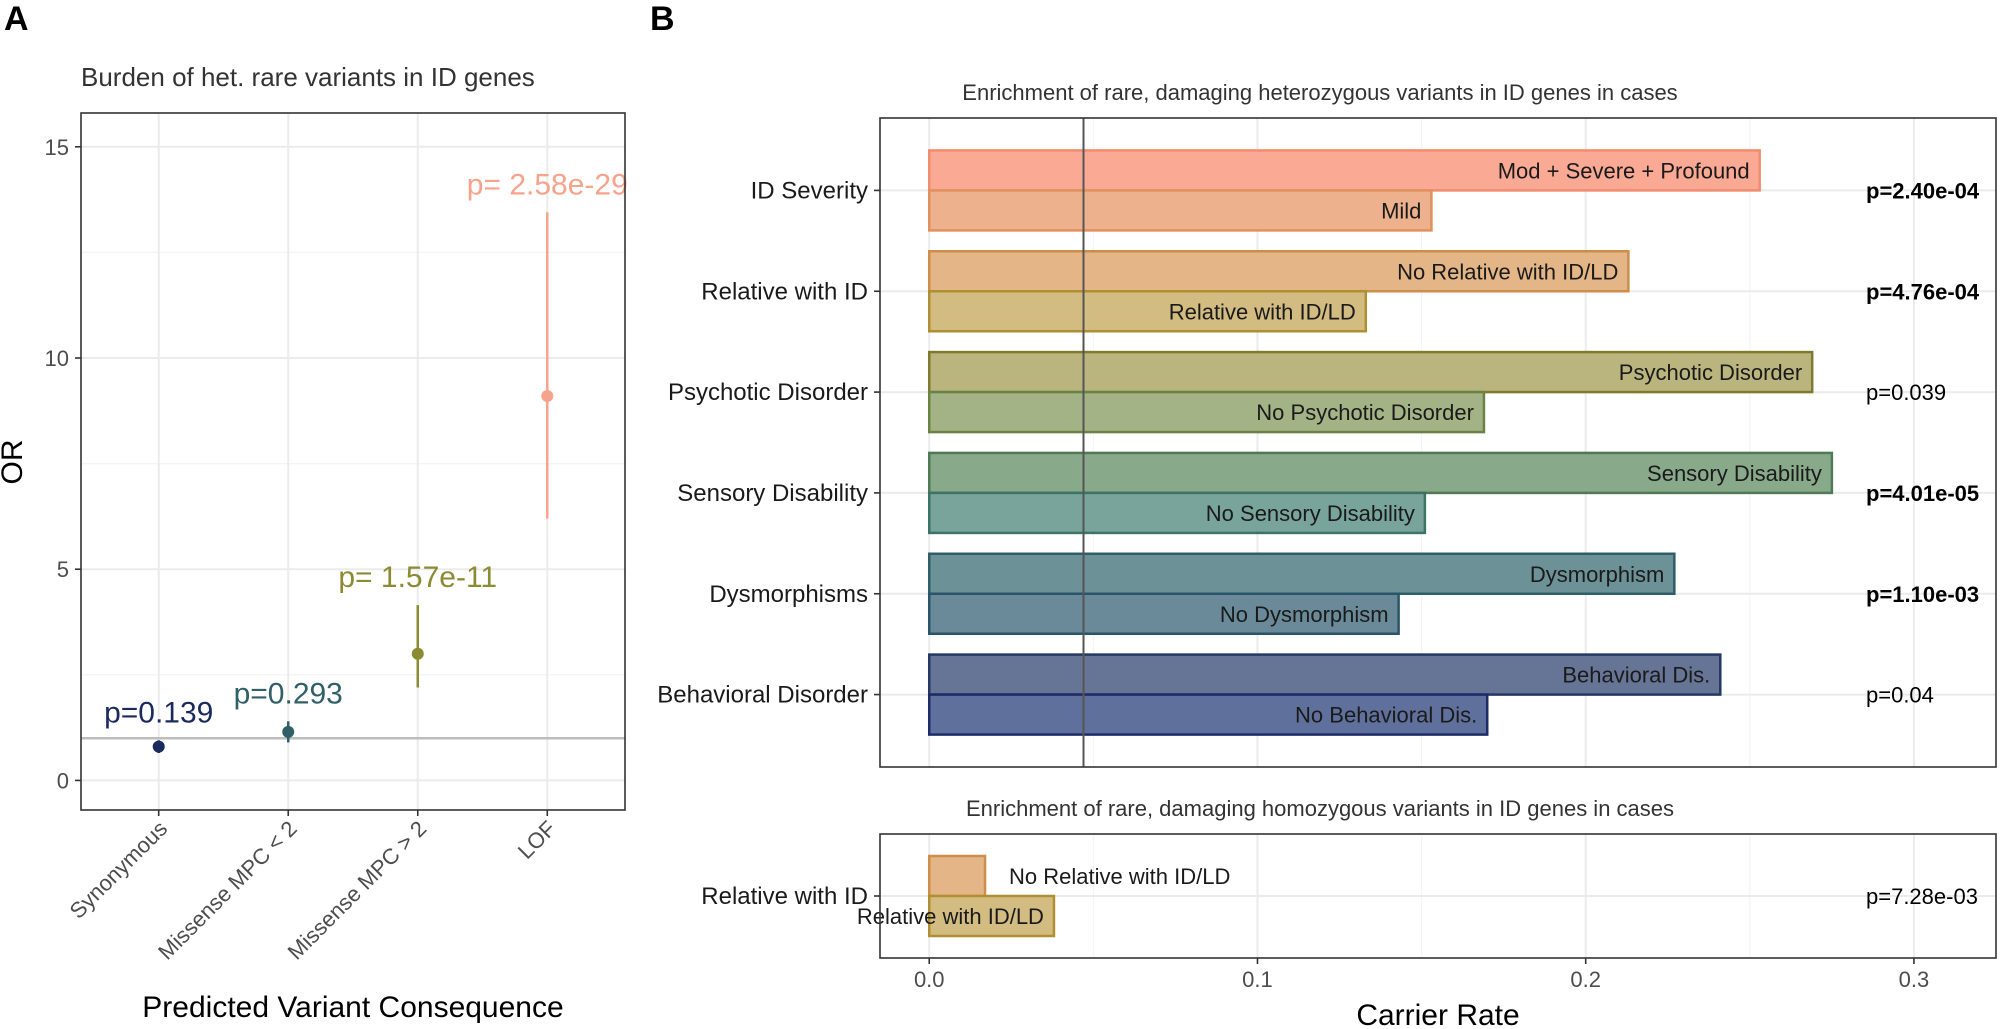  What do you see at coordinates (1906, 392) in the screenshot?
I see `p-value-label: p=0.039` at bounding box center [1906, 392].